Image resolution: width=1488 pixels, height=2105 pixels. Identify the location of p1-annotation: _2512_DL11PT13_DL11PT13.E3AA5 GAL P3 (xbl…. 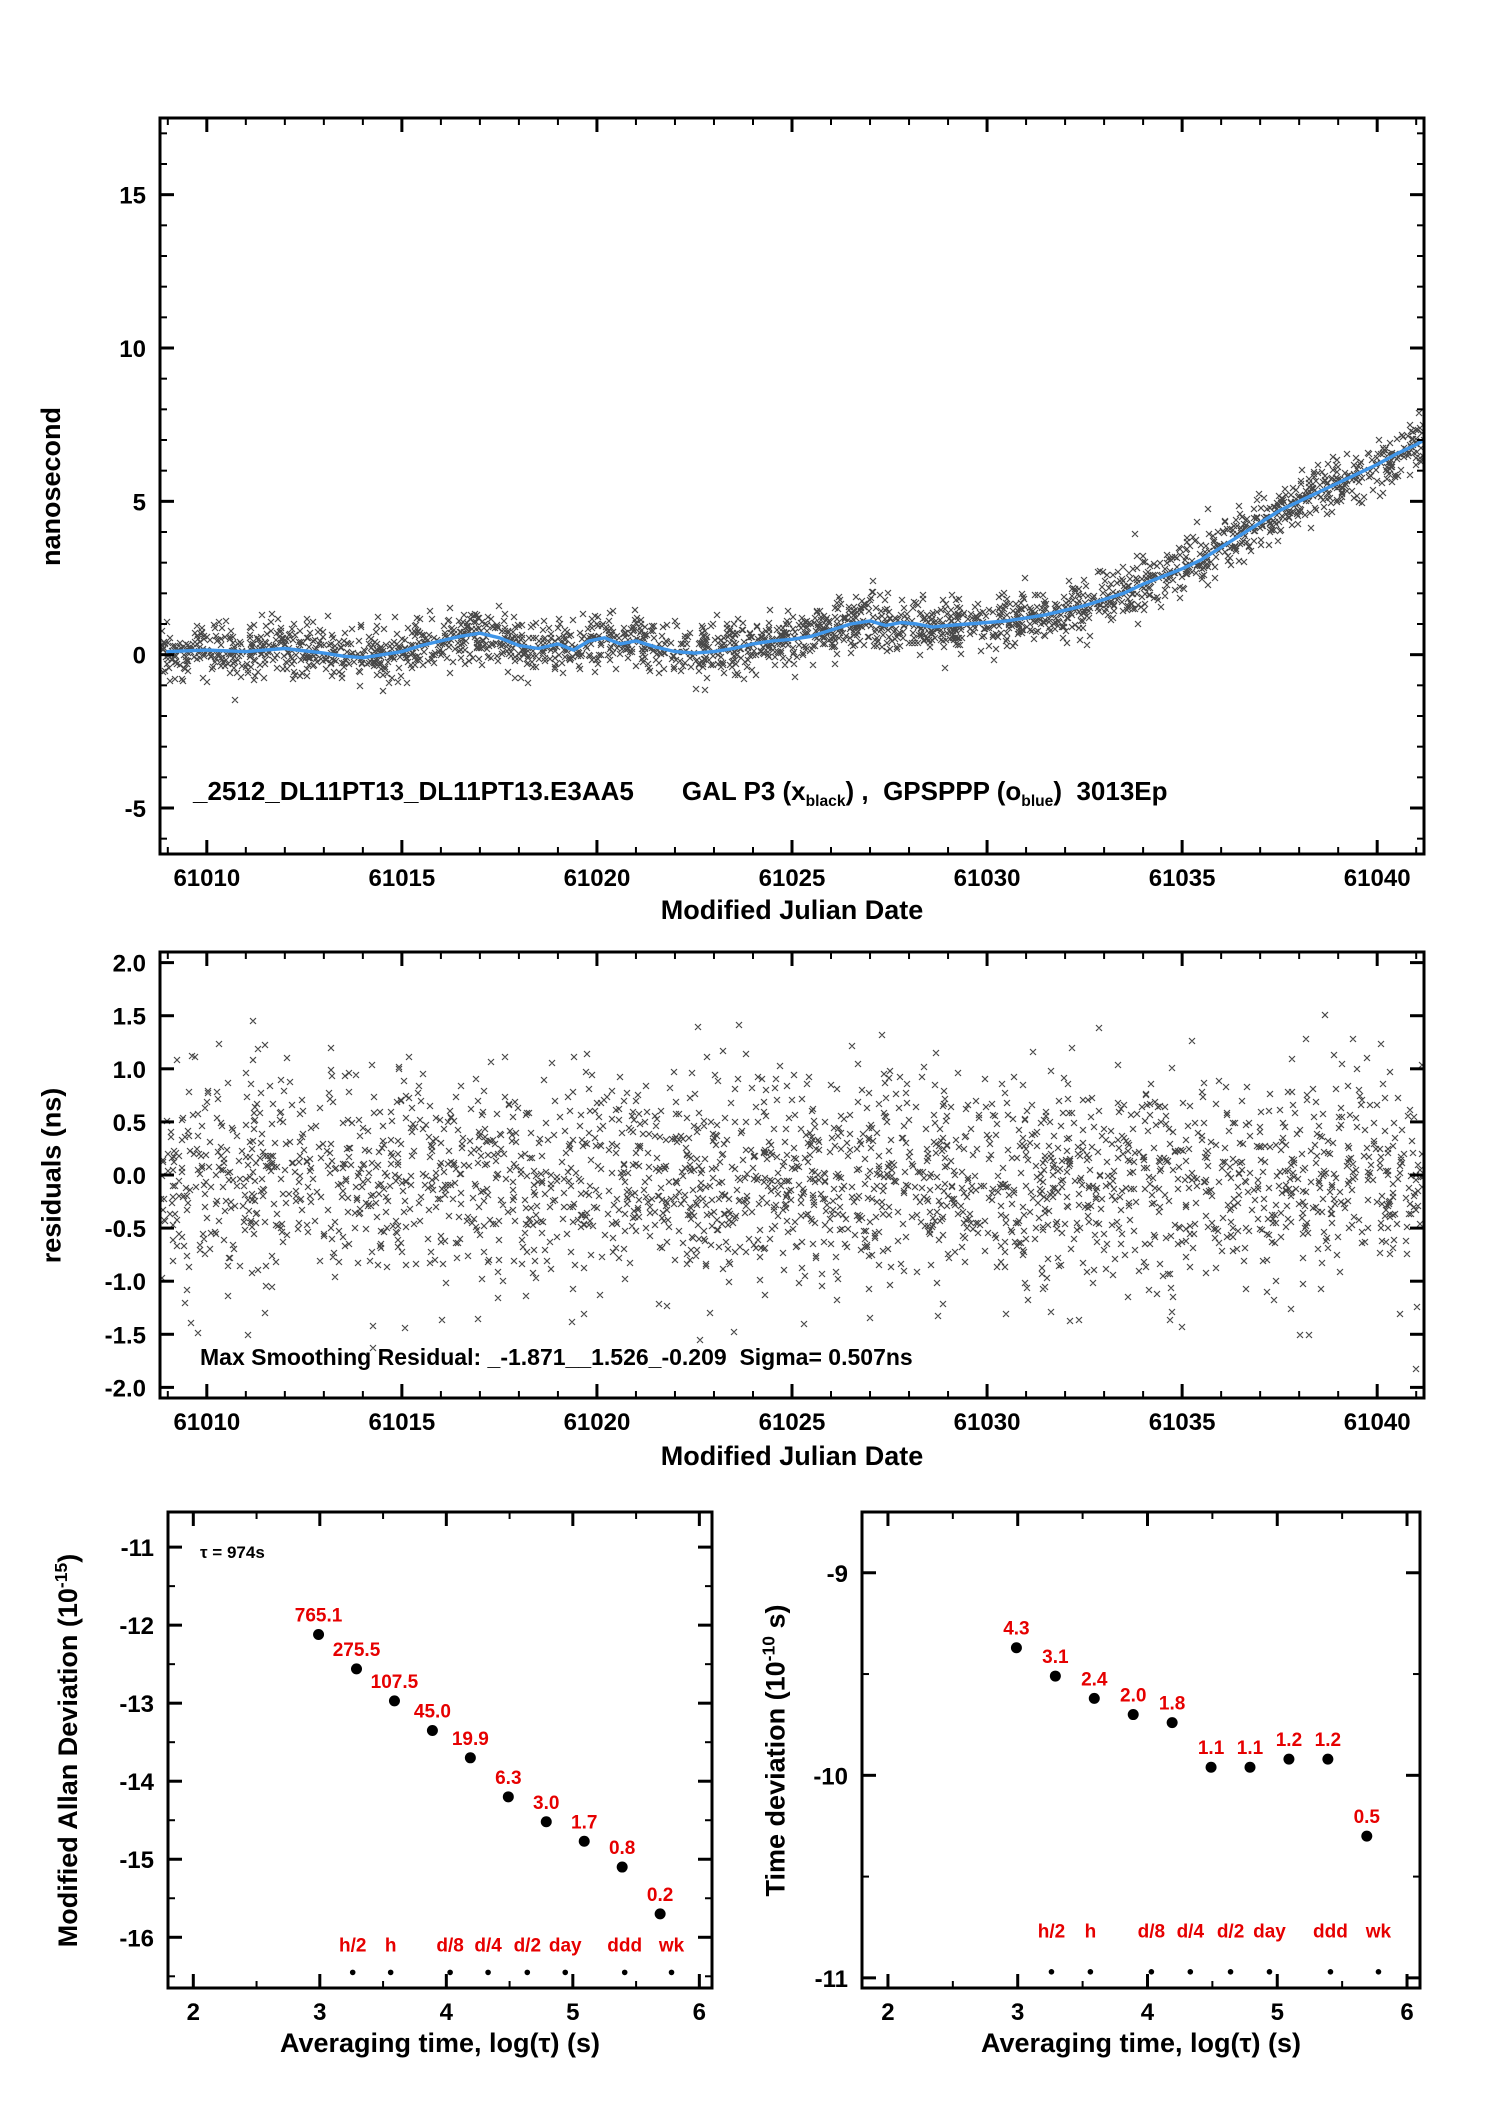
(680, 793).